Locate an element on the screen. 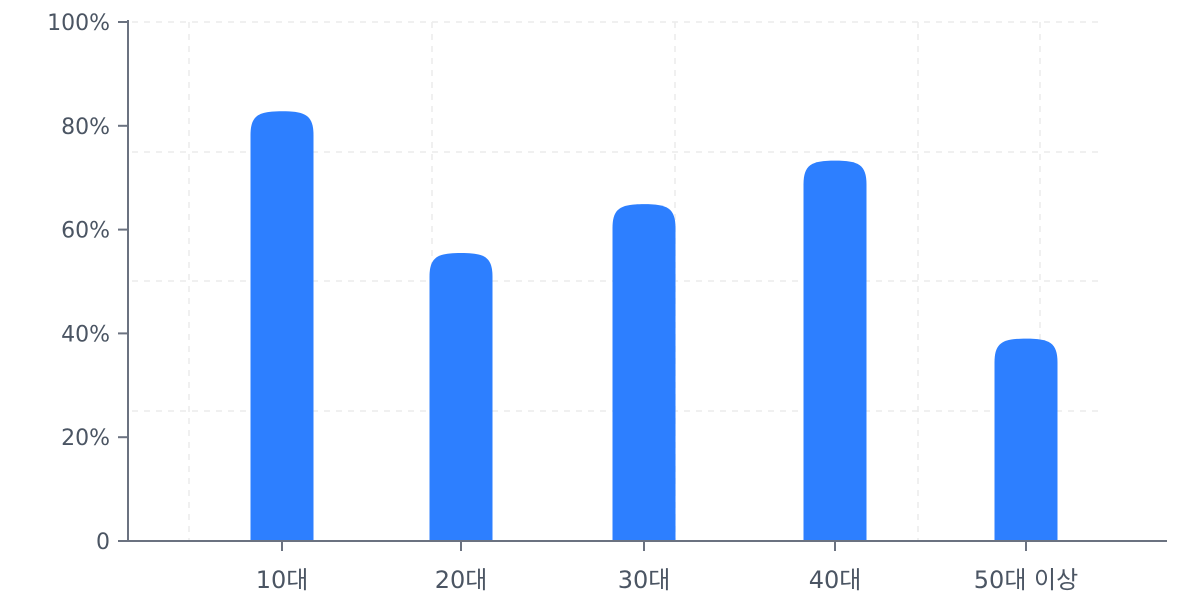  x-tick-label: 50대 이상 is located at coordinates (1026, 580).